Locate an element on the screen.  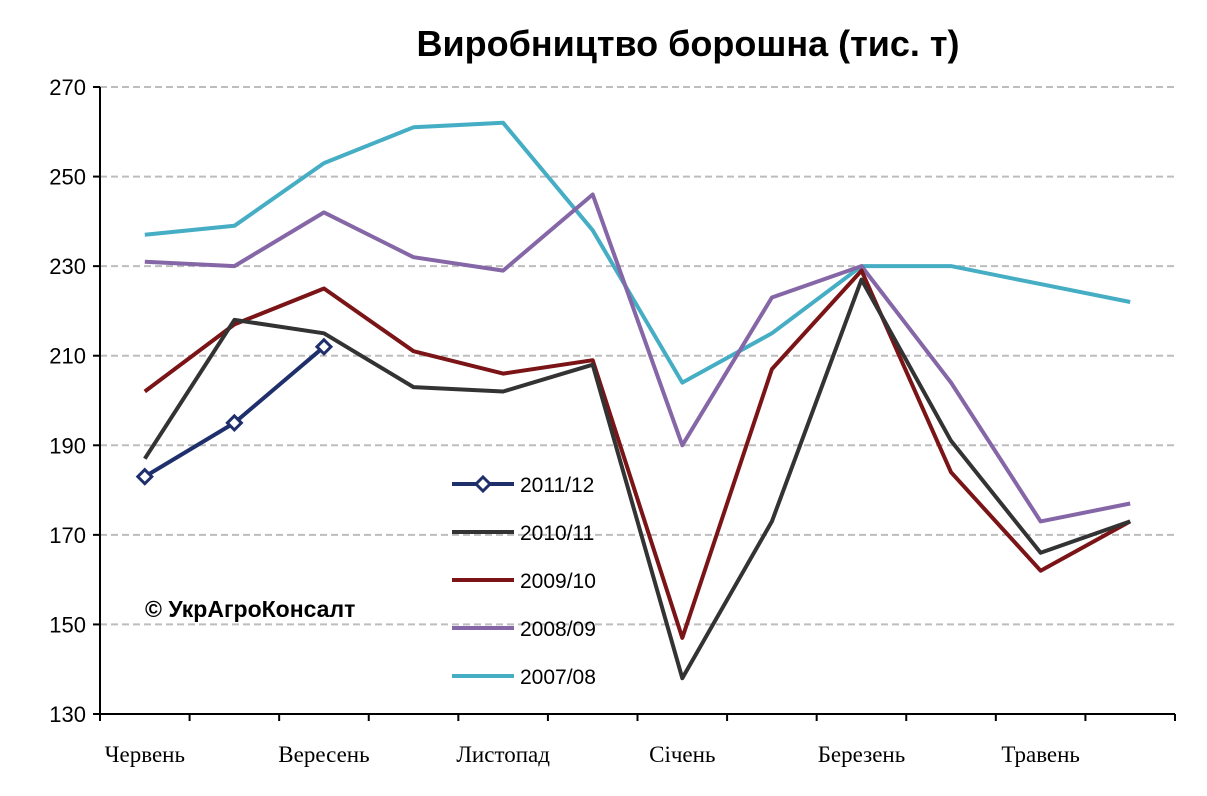
legend-label: 2009/10 is located at coordinates (558, 581).